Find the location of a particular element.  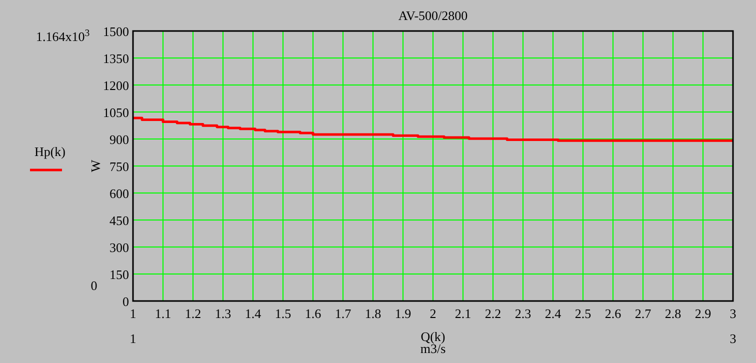

x-tick-label: 1 is located at coordinates (133, 313).